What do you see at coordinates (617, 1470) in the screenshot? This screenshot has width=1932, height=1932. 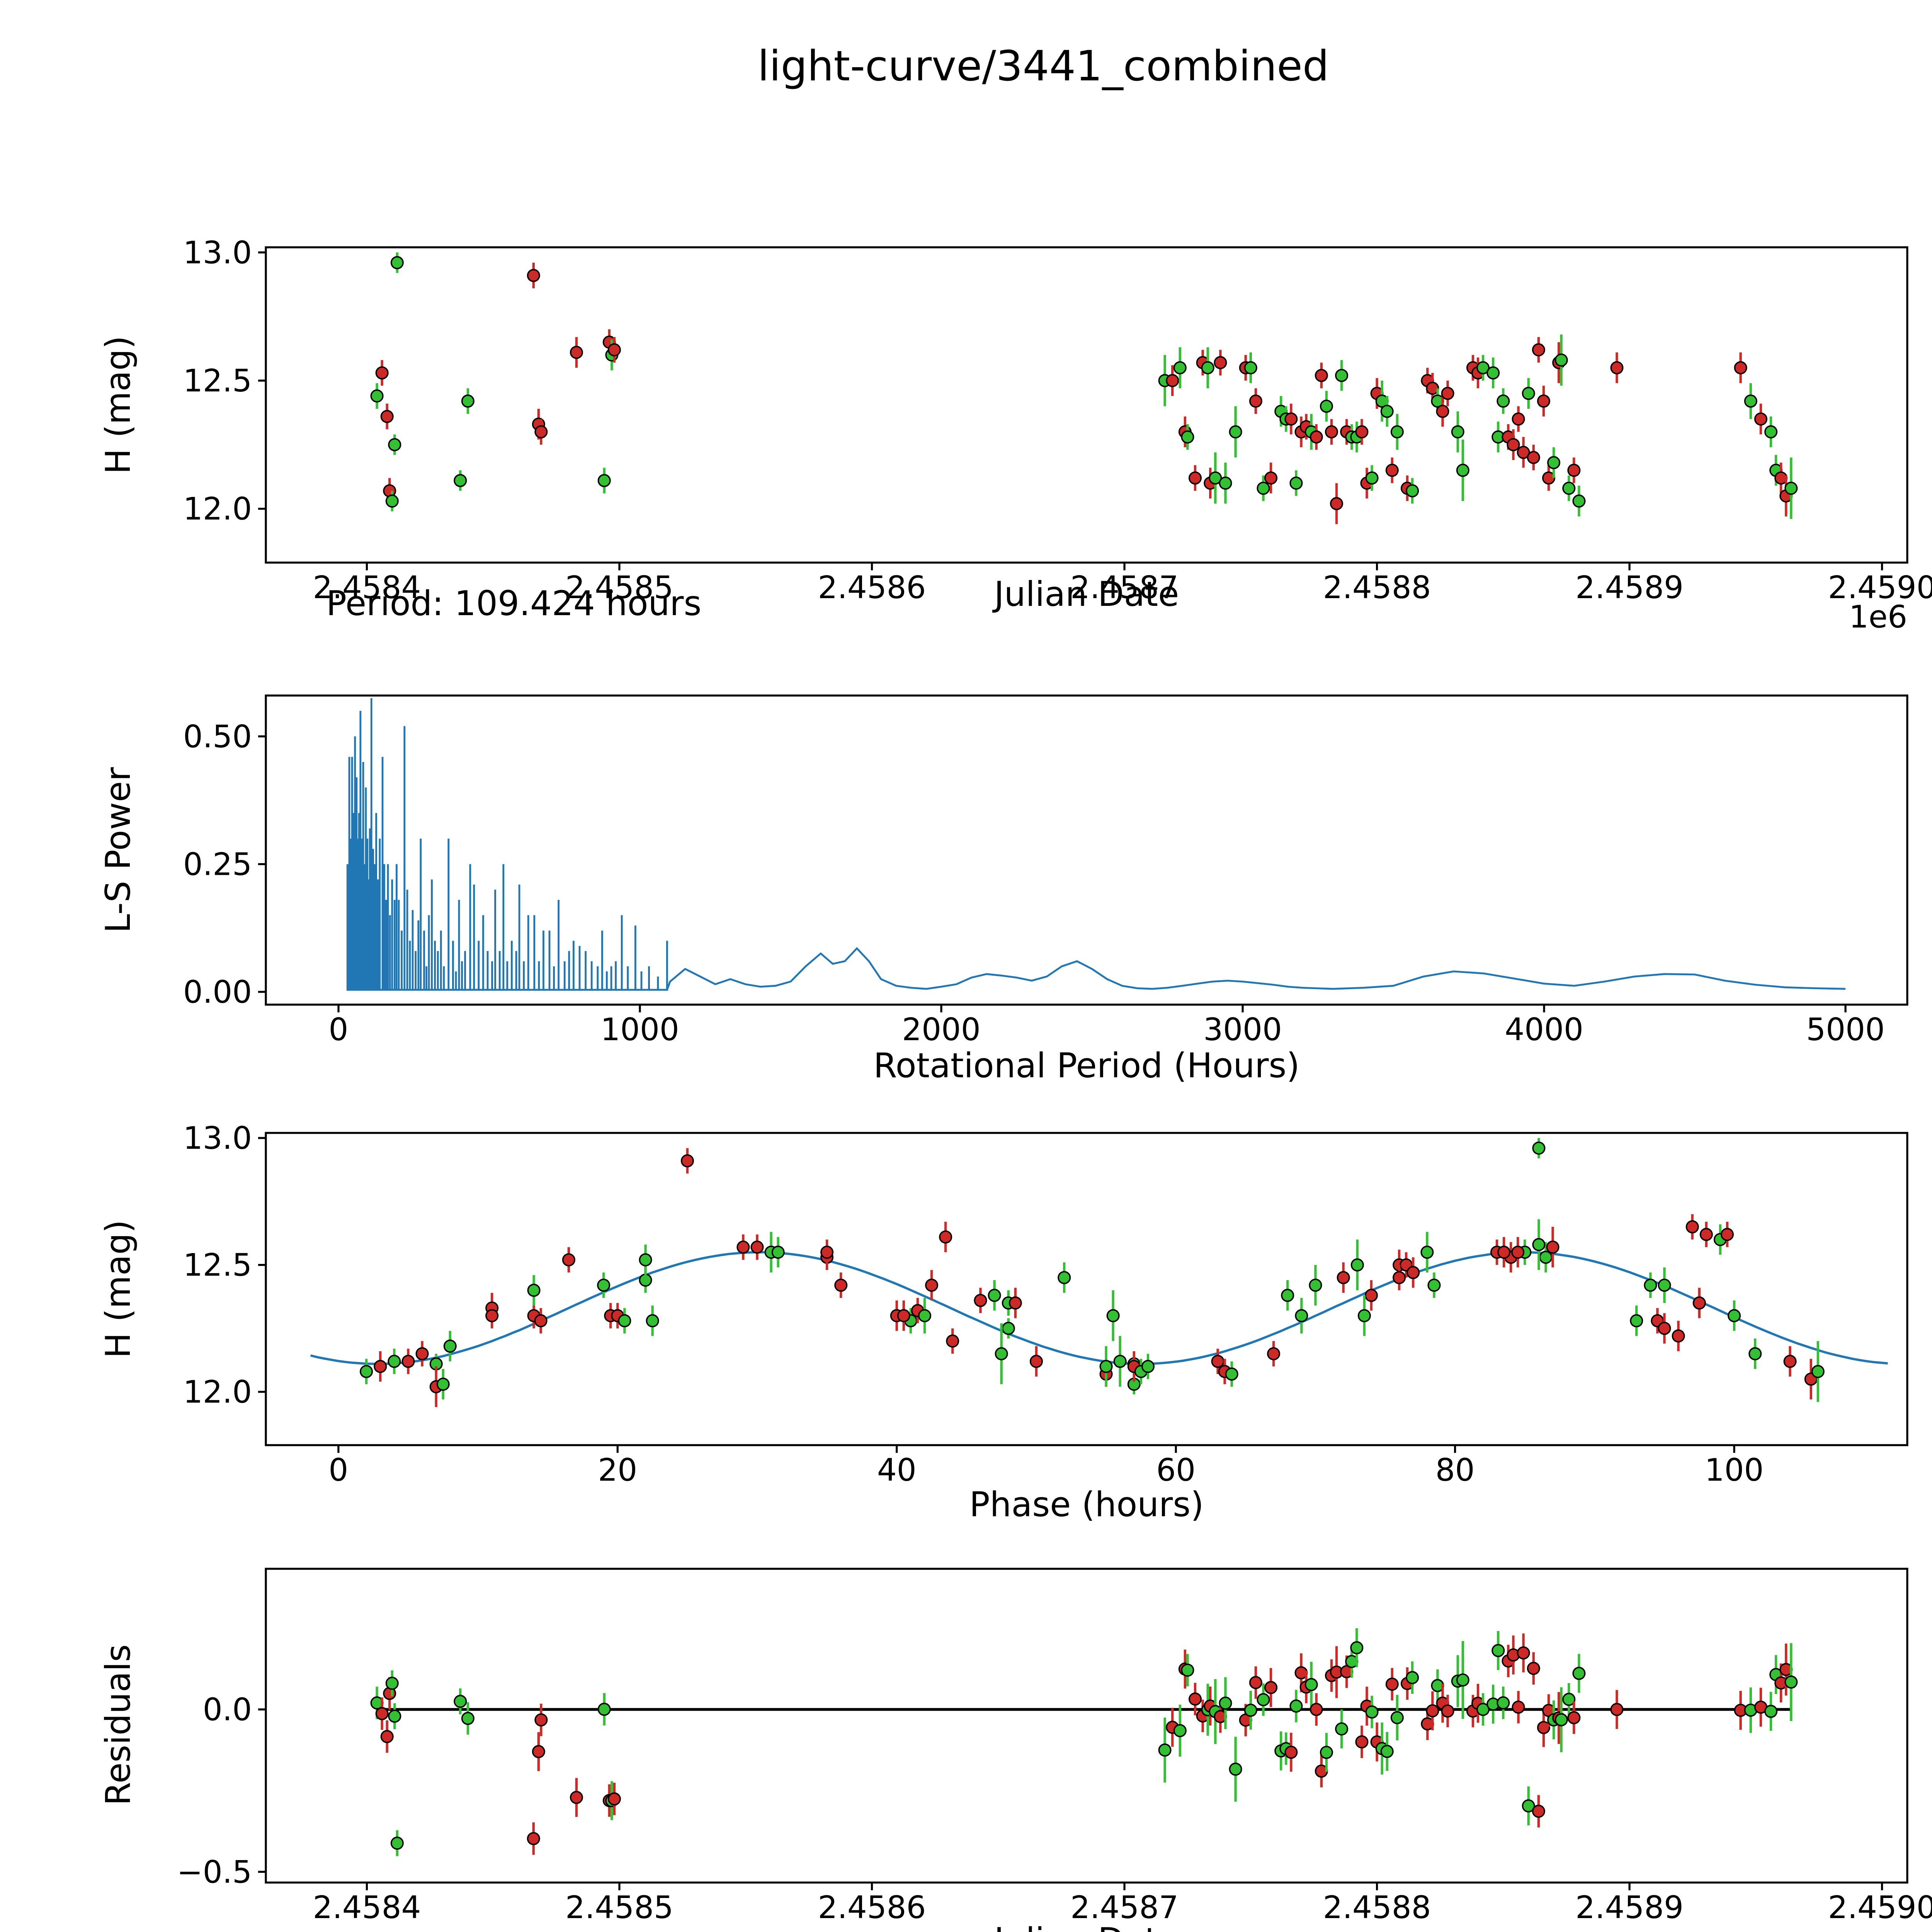 I see `x-tick-label: 20` at bounding box center [617, 1470].